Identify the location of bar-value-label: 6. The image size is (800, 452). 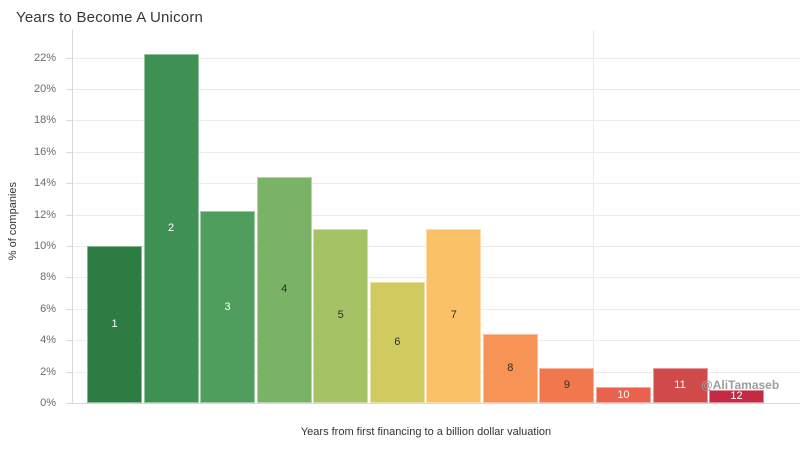
(397, 342).